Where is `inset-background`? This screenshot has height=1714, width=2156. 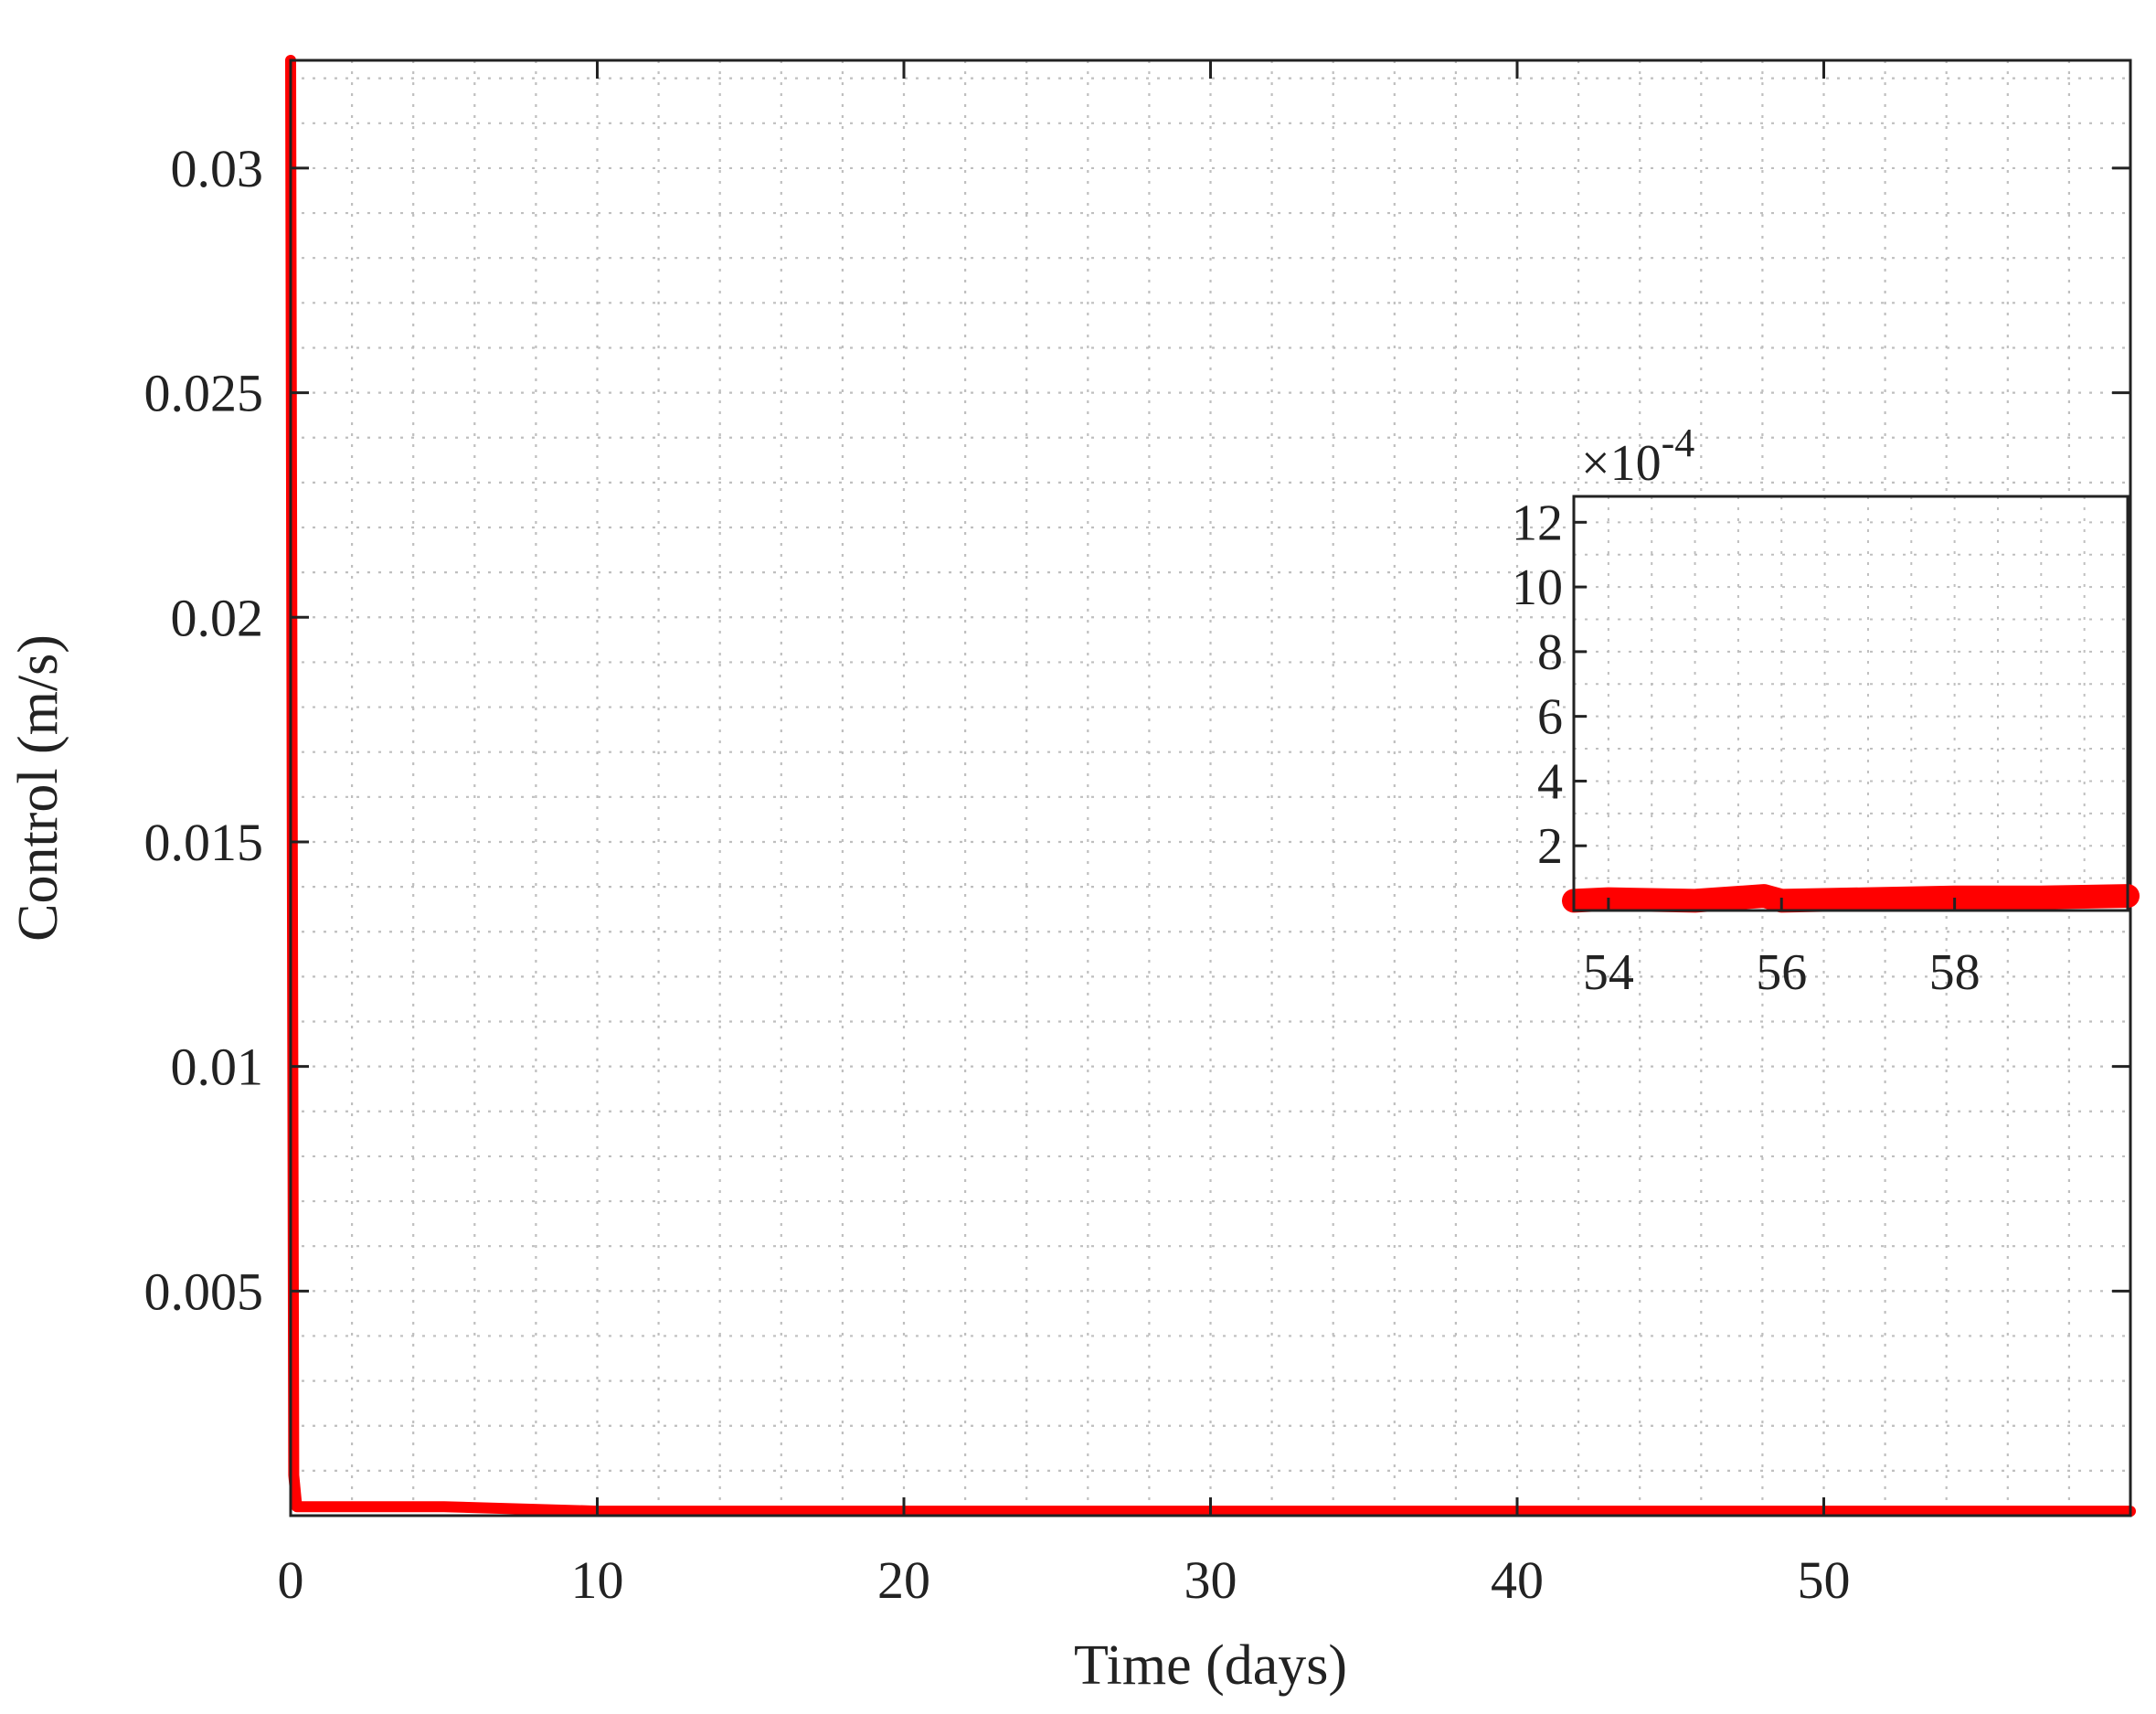 inset-background is located at coordinates (1851, 703).